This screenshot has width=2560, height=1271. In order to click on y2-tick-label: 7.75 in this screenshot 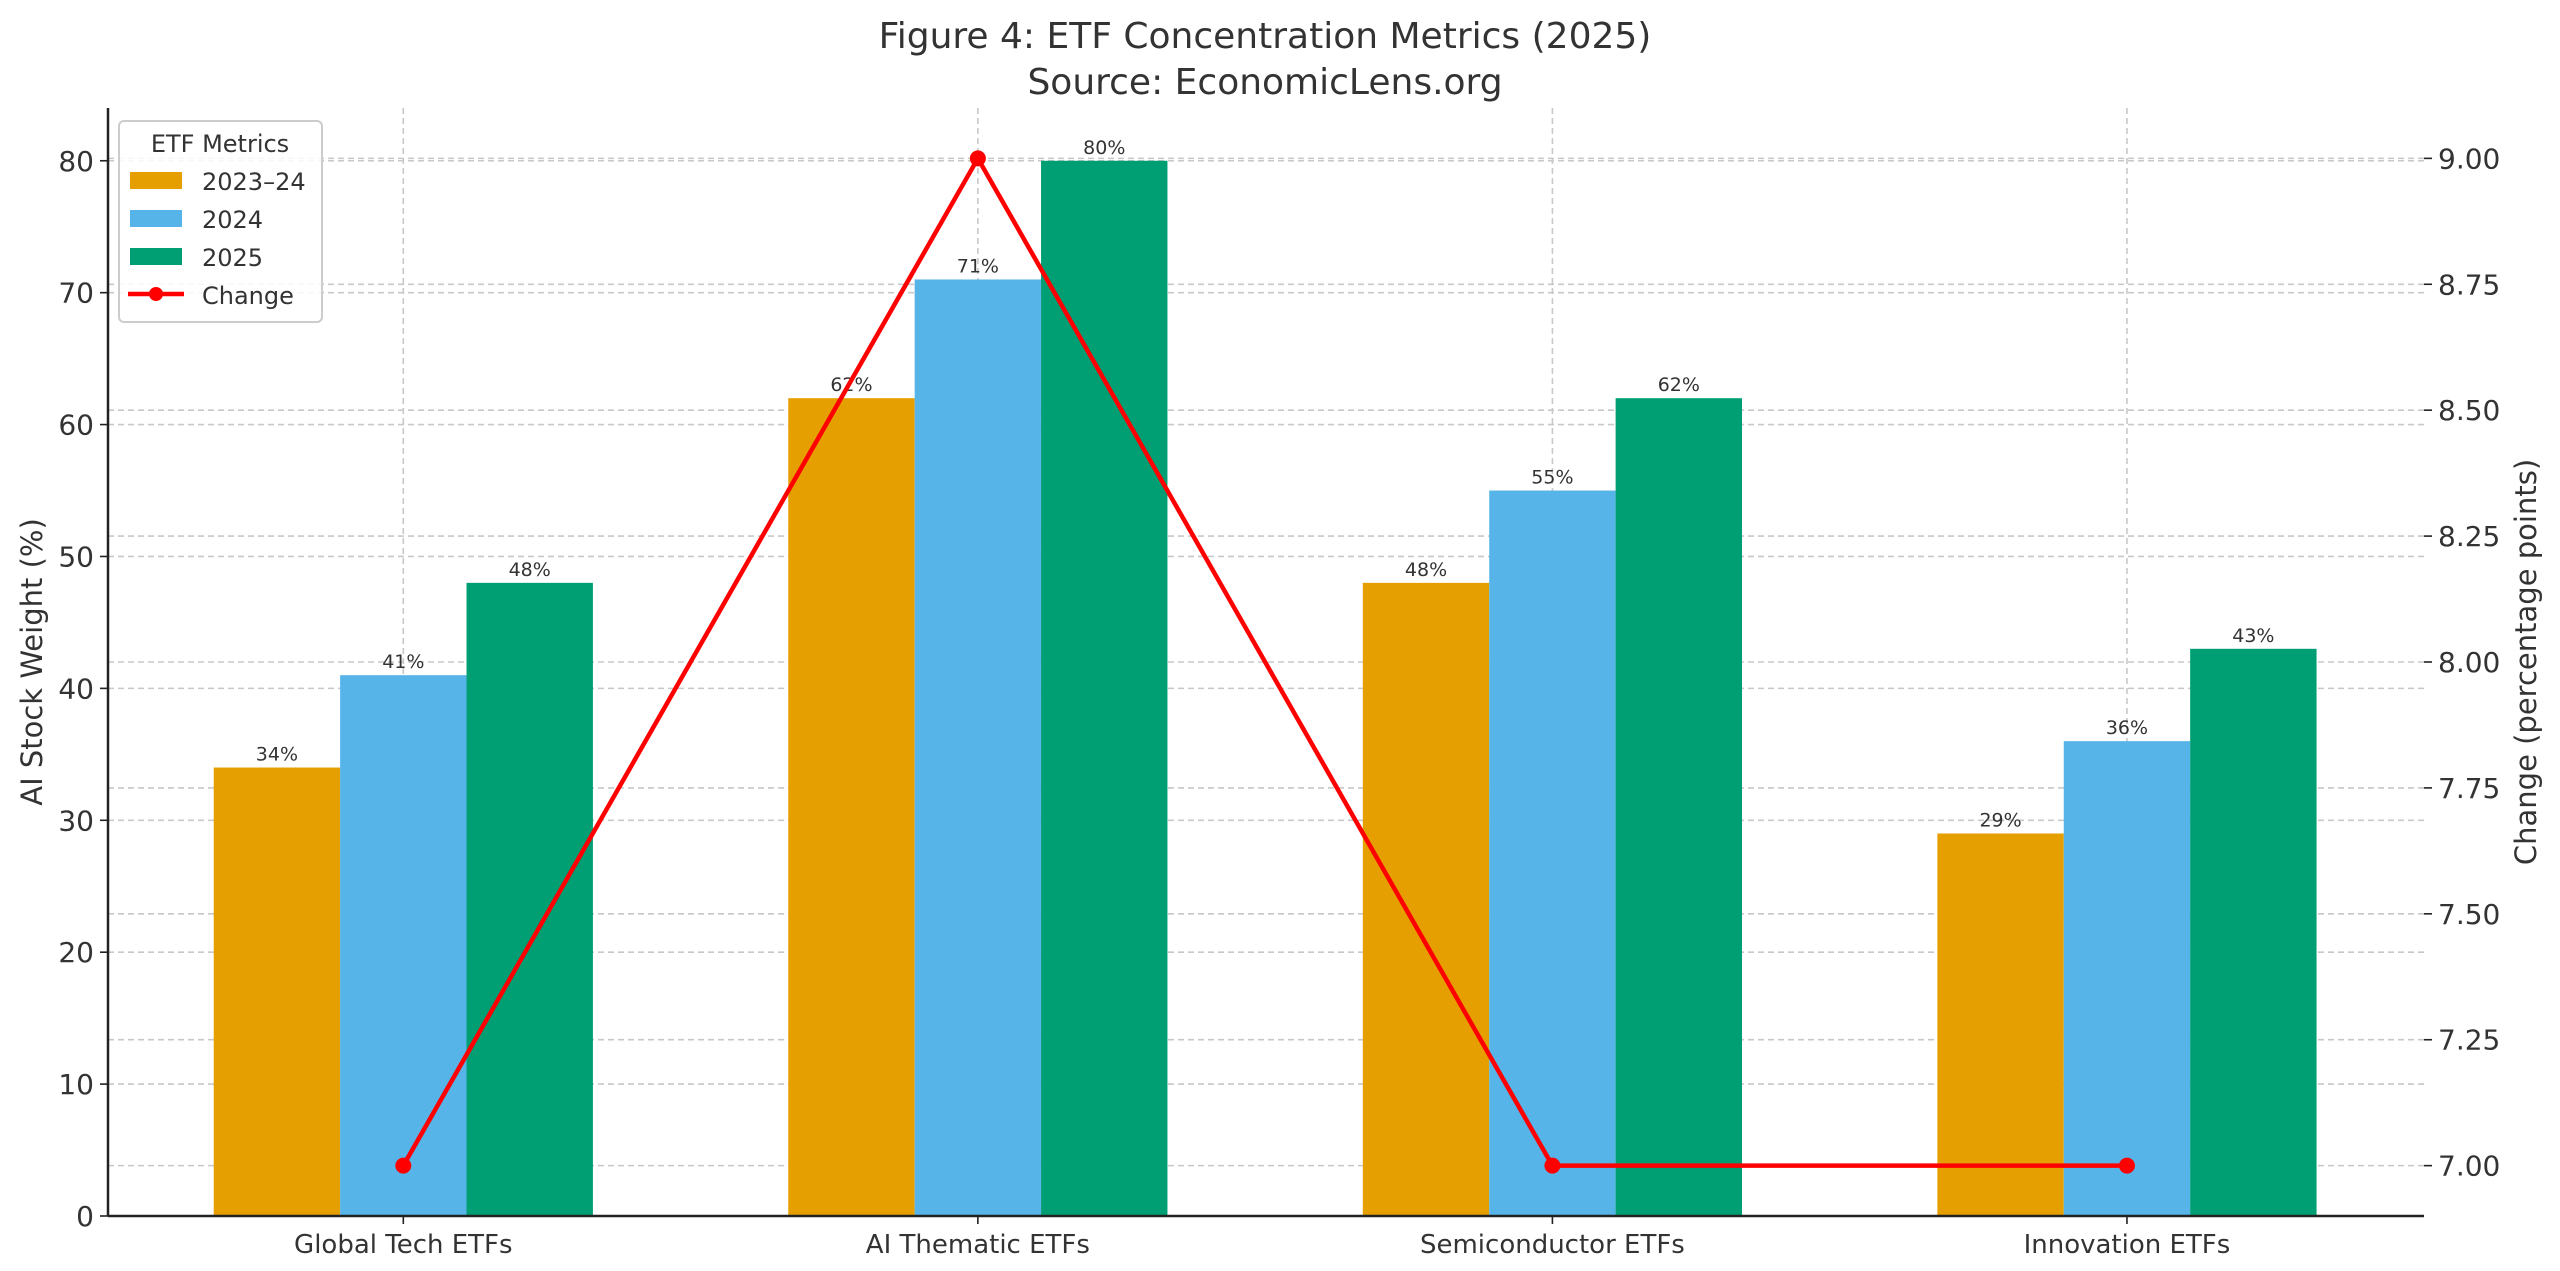, I will do `click(2469, 788)`.